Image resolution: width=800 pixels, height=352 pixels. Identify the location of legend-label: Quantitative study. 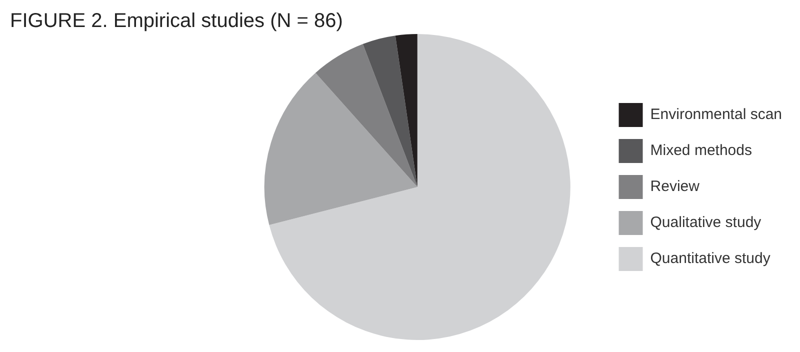
(710, 259).